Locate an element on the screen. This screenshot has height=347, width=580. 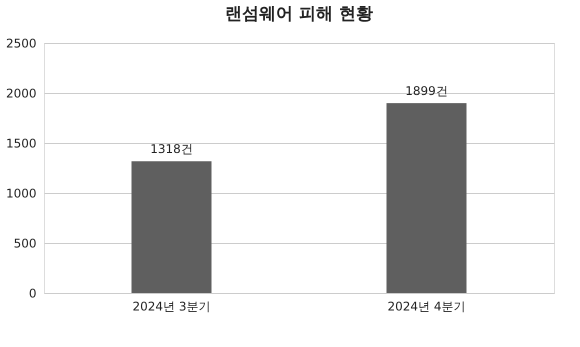
y-tick-label: 2500 is located at coordinates (21, 43).